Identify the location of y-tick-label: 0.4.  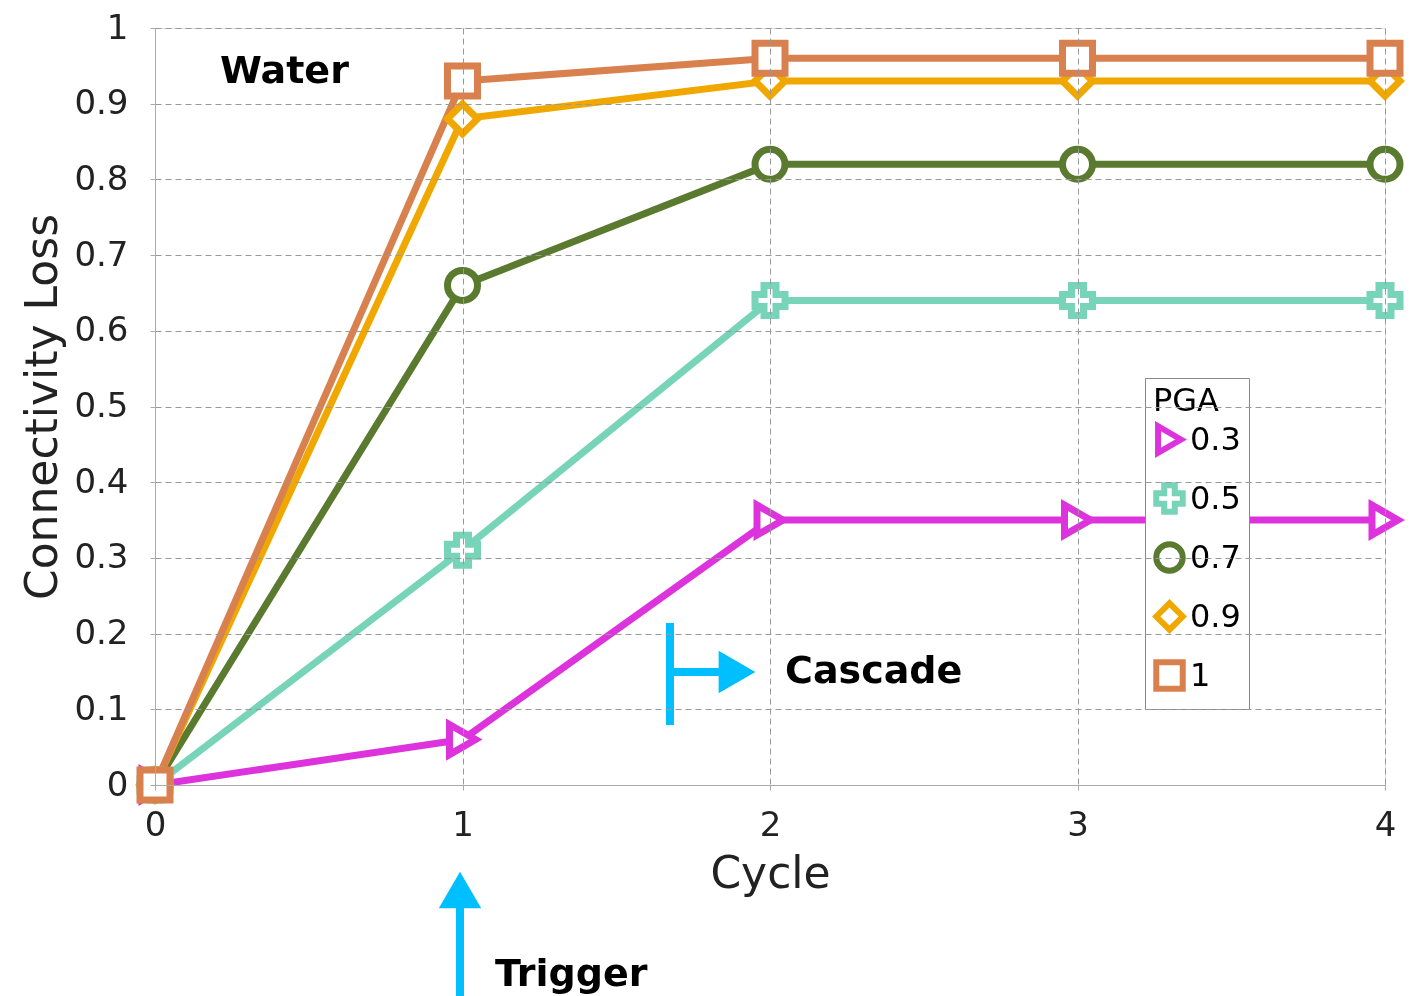
(101, 480).